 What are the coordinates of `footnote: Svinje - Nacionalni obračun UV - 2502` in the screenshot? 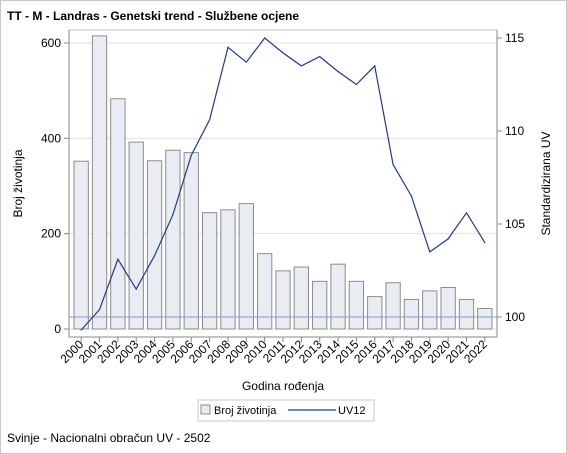 It's located at (109, 438).